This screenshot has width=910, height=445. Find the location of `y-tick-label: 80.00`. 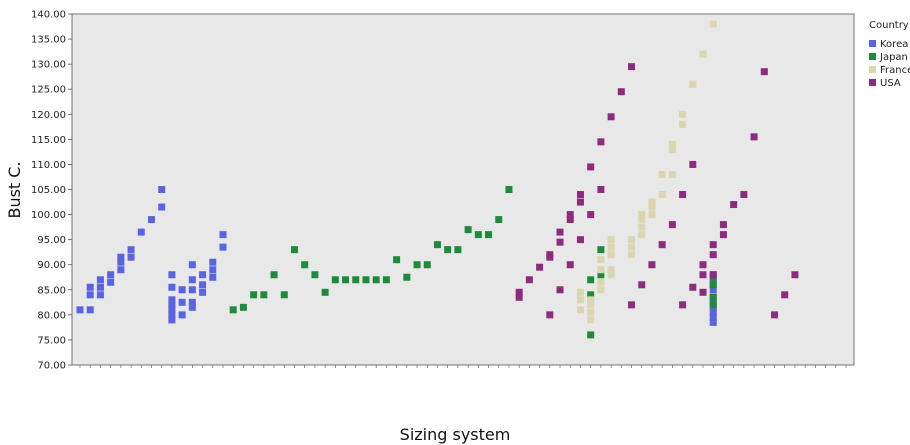

y-tick-label: 80.00 is located at coordinates (51, 315).